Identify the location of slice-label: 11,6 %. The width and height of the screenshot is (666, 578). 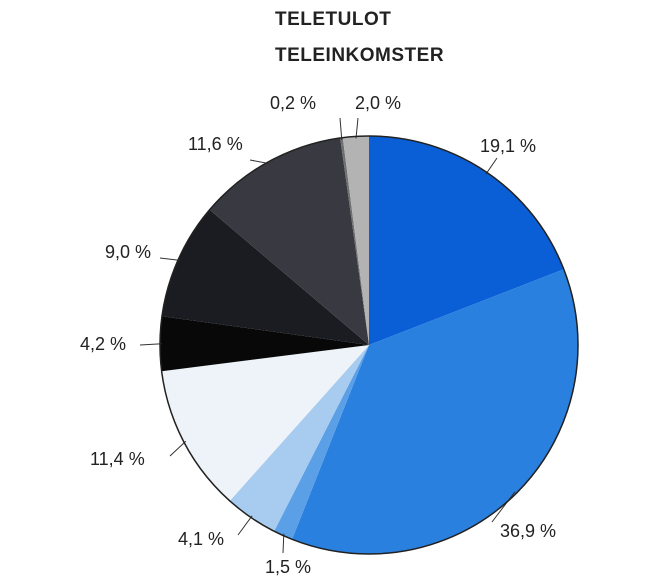
(215, 144).